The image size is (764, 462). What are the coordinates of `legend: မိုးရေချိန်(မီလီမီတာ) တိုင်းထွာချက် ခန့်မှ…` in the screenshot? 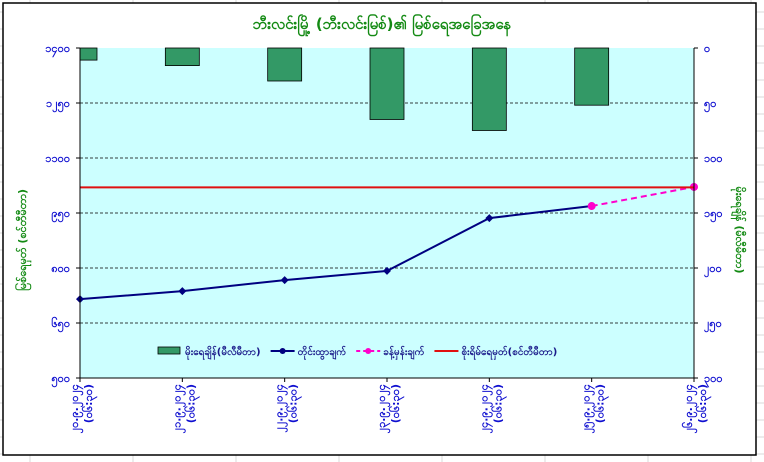 It's located at (357, 353).